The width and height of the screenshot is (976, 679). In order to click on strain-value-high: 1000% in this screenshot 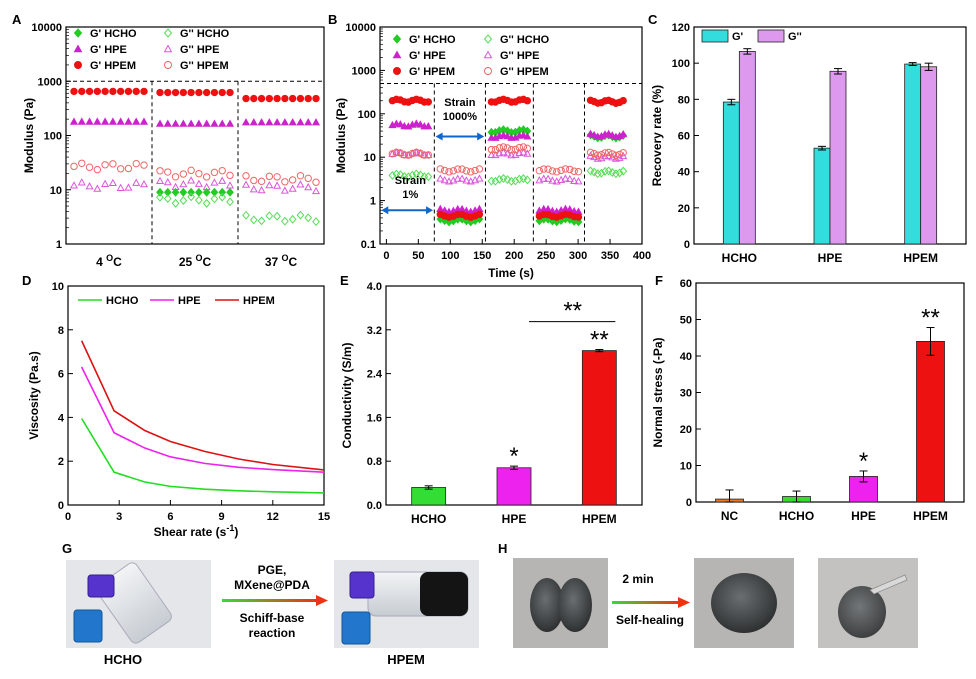, I will do `click(460, 117)`.